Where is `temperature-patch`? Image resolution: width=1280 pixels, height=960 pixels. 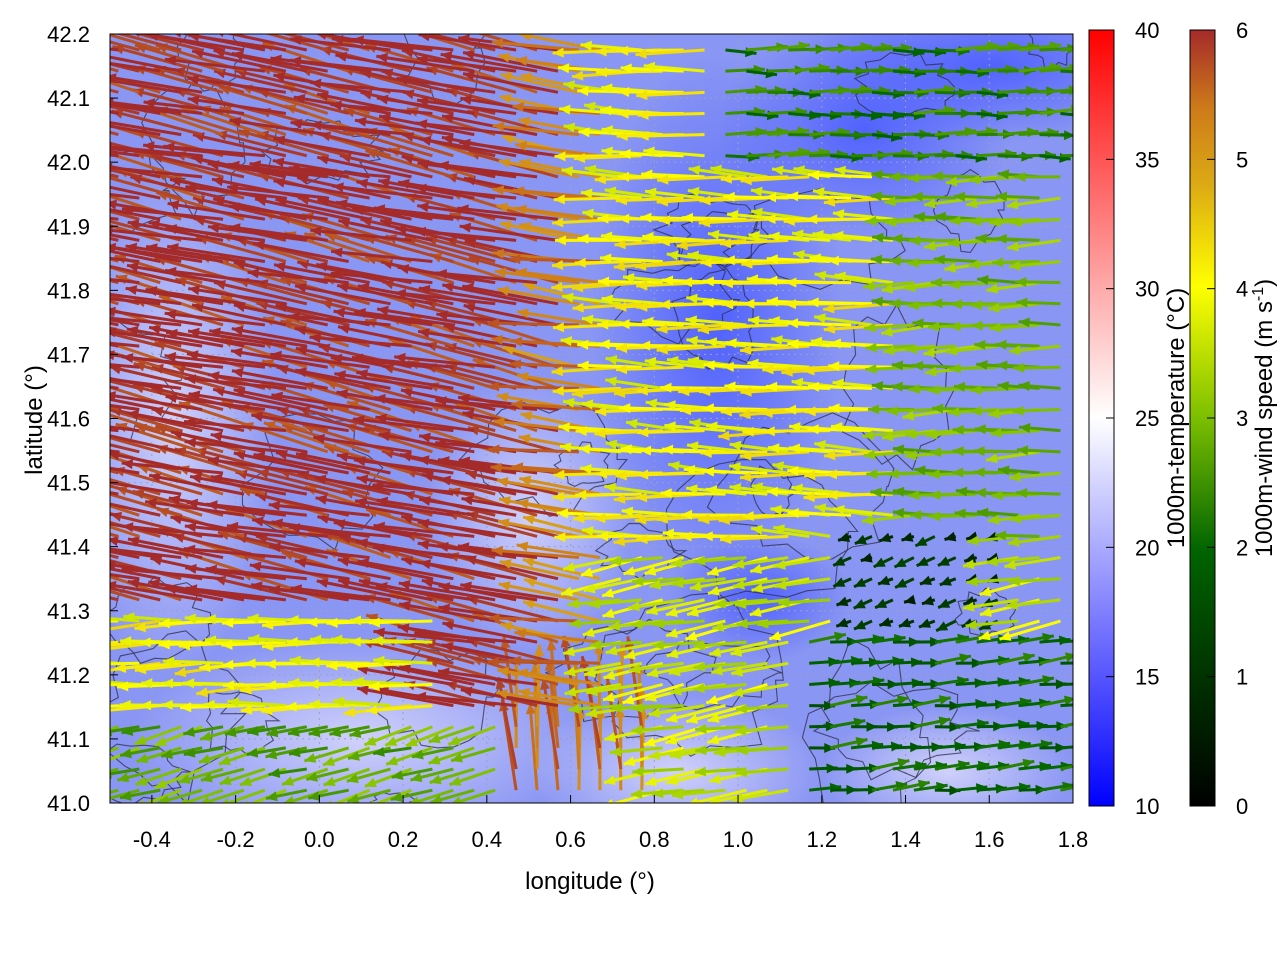 temperature-patch is located at coordinates (947, 754).